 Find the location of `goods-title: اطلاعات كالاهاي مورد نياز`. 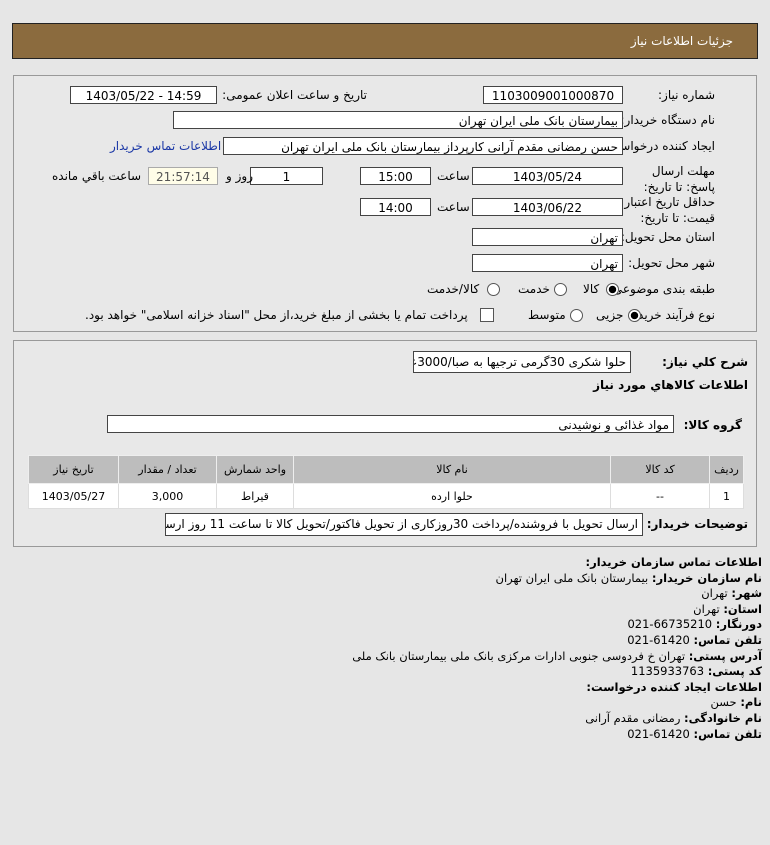

goods-title: اطلاعات كالاهاي مورد نياز is located at coordinates (670, 385).